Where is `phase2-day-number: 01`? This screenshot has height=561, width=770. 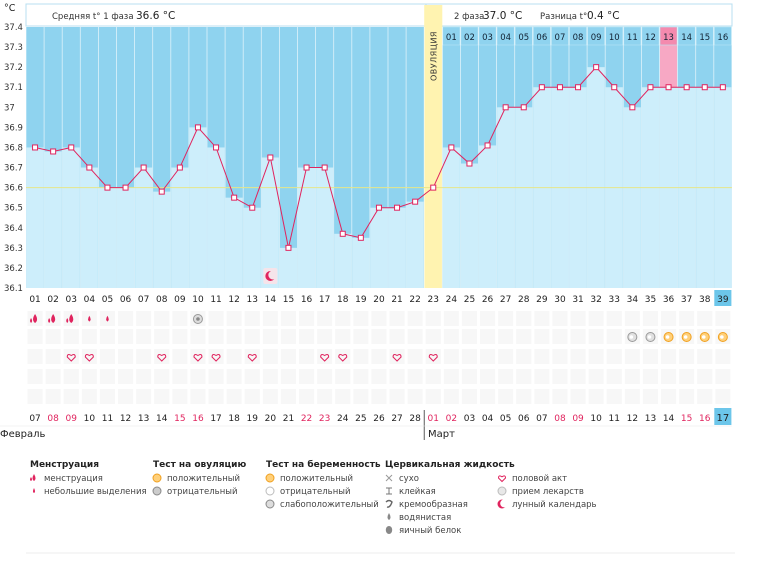 phase2-day-number: 01 is located at coordinates (451, 38).